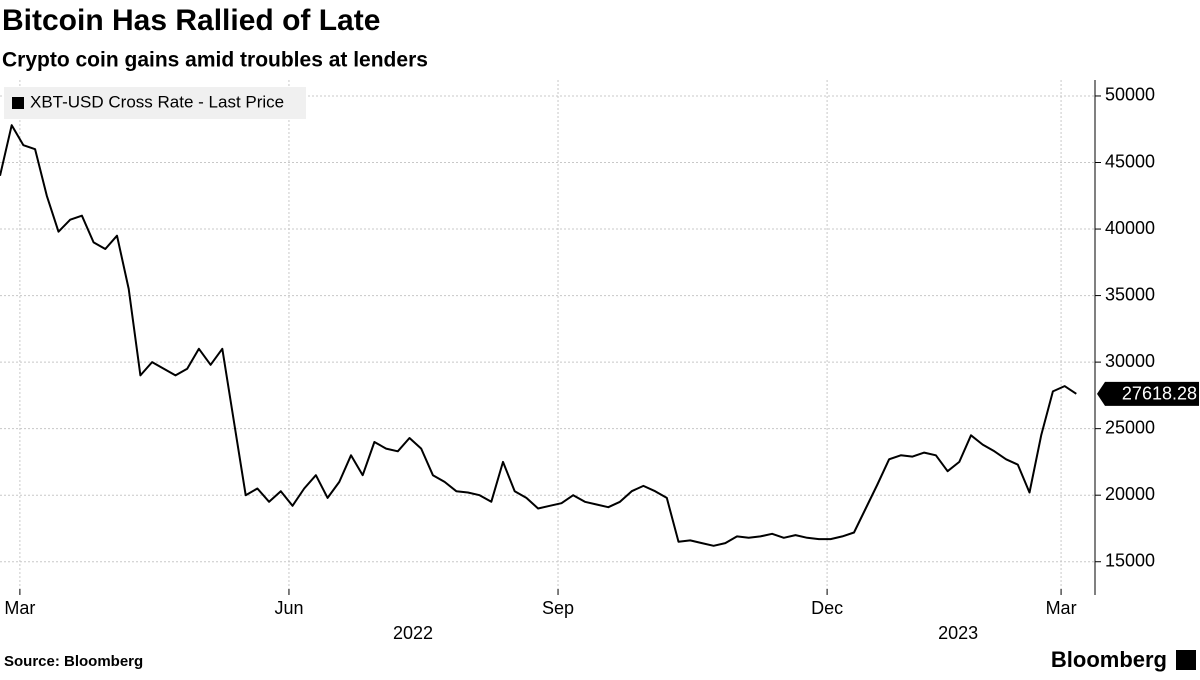  Describe the element at coordinates (1130, 427) in the screenshot. I see `y-tick-label: 25000` at that location.